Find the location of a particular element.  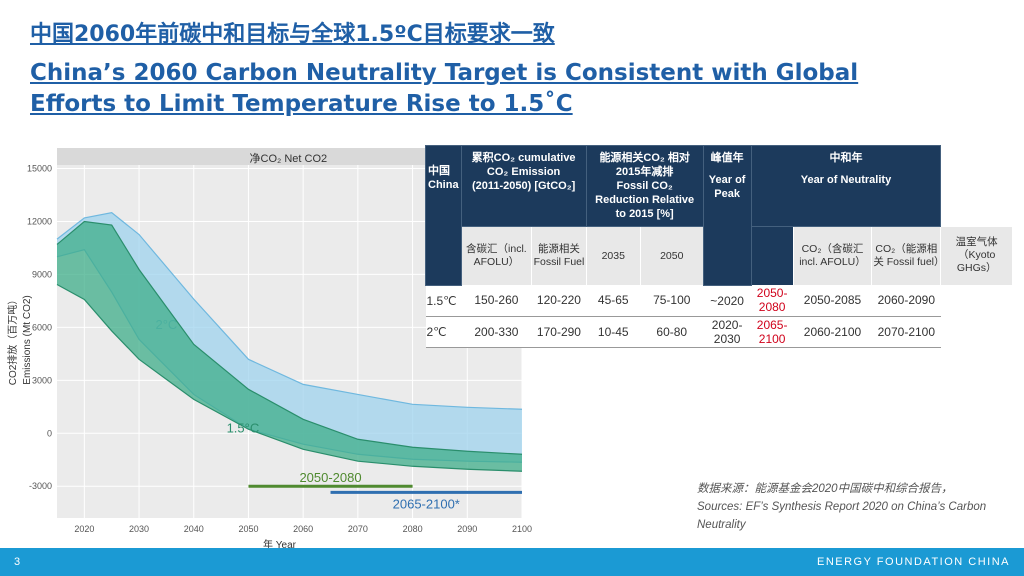

table-cell: 60-80 is located at coordinates (672, 332).